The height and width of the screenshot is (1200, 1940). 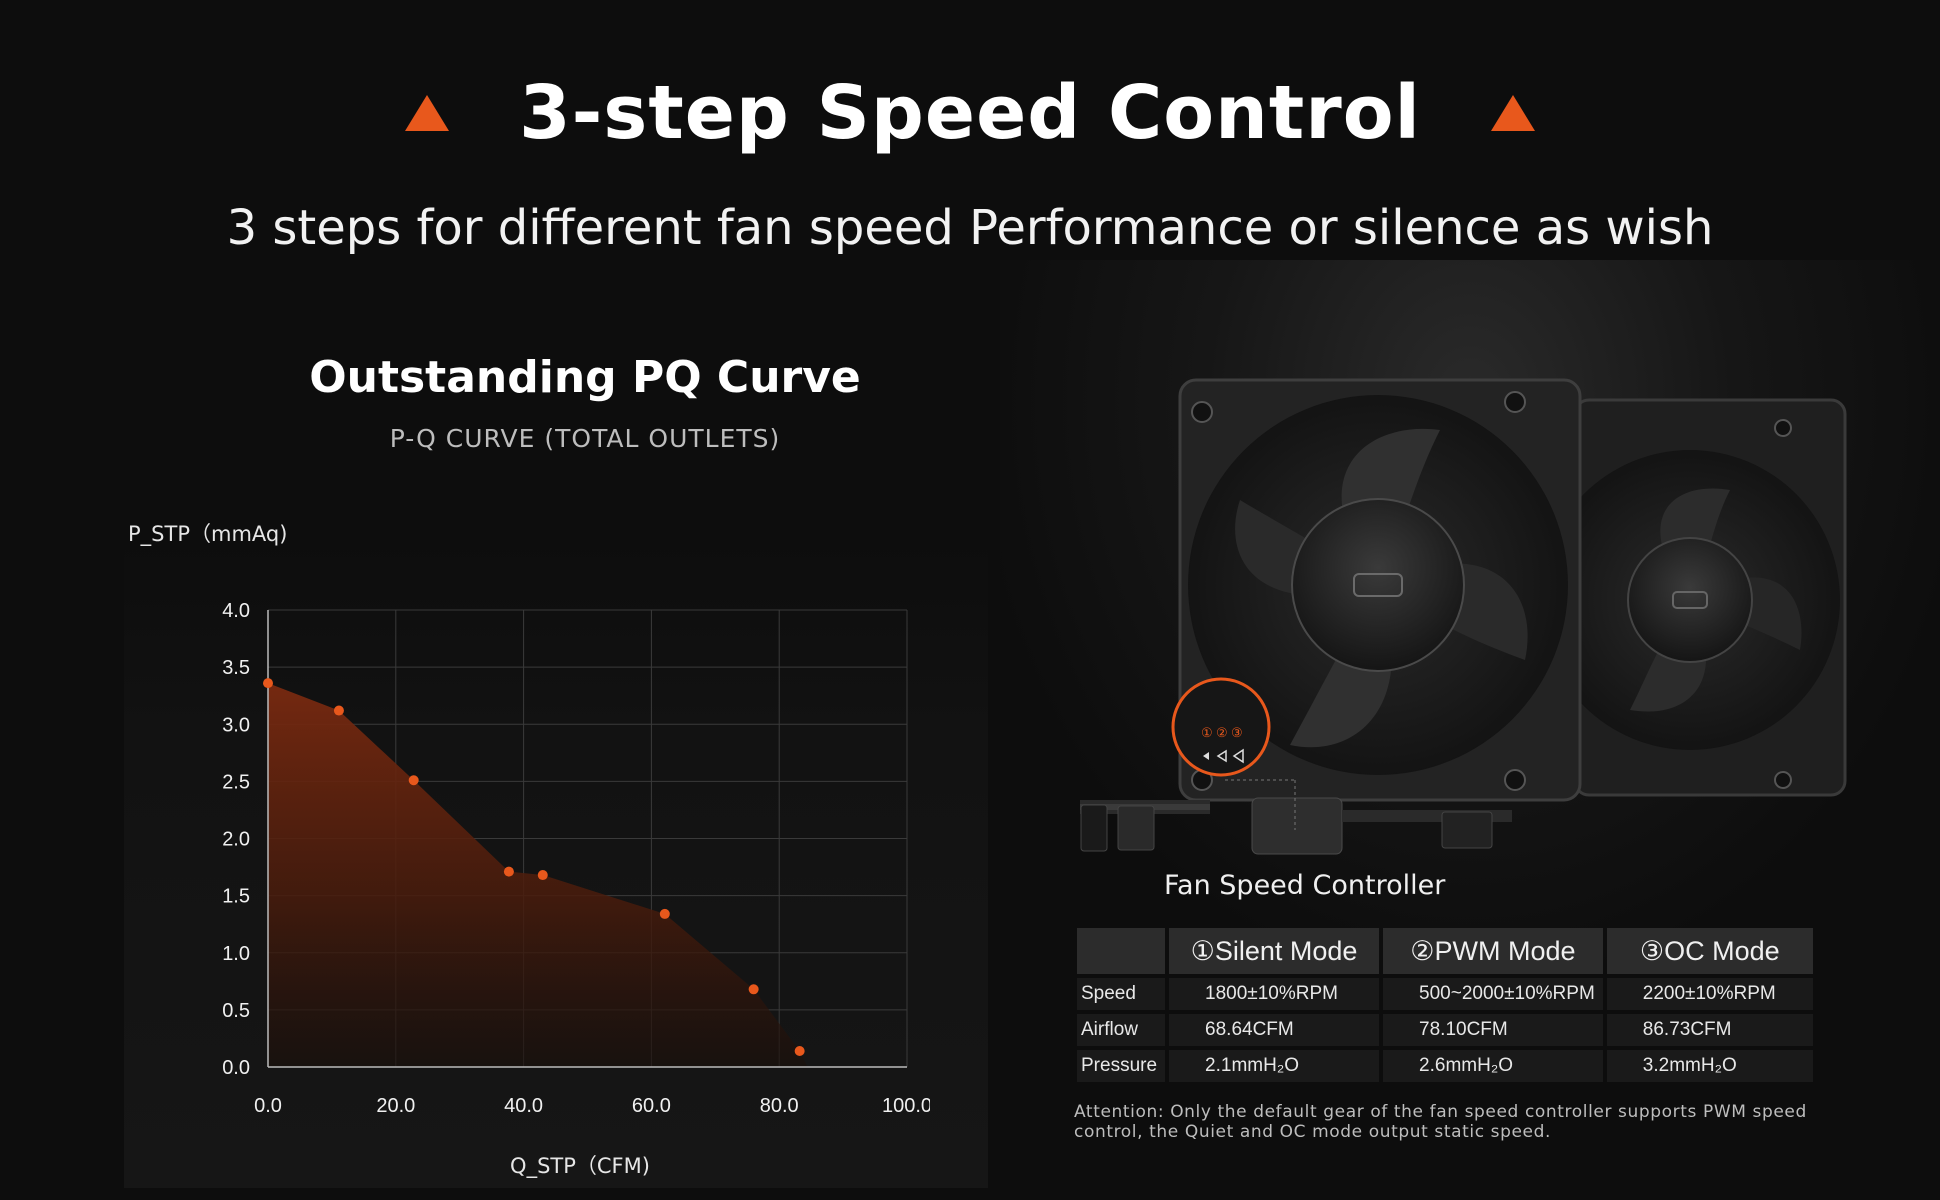 What do you see at coordinates (1296, 817) in the screenshot?
I see `speed-controller` at bounding box center [1296, 817].